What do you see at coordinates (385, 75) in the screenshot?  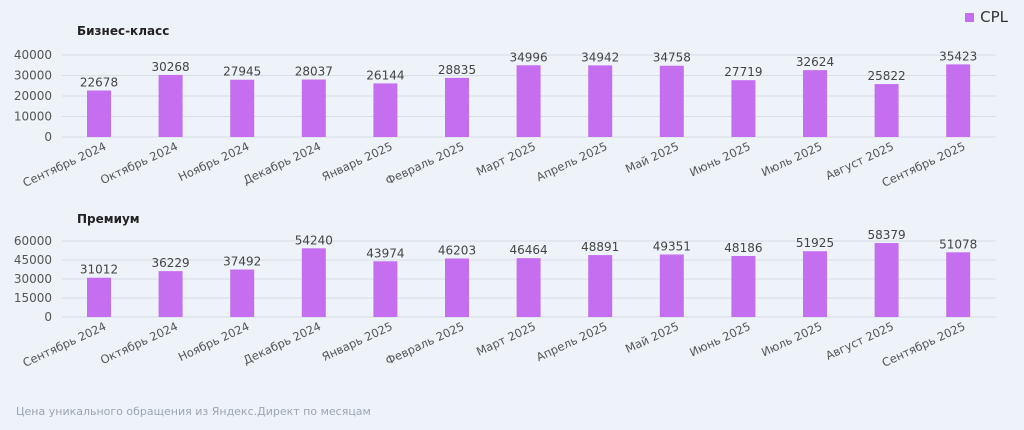 I see `data-label: 26144` at bounding box center [385, 75].